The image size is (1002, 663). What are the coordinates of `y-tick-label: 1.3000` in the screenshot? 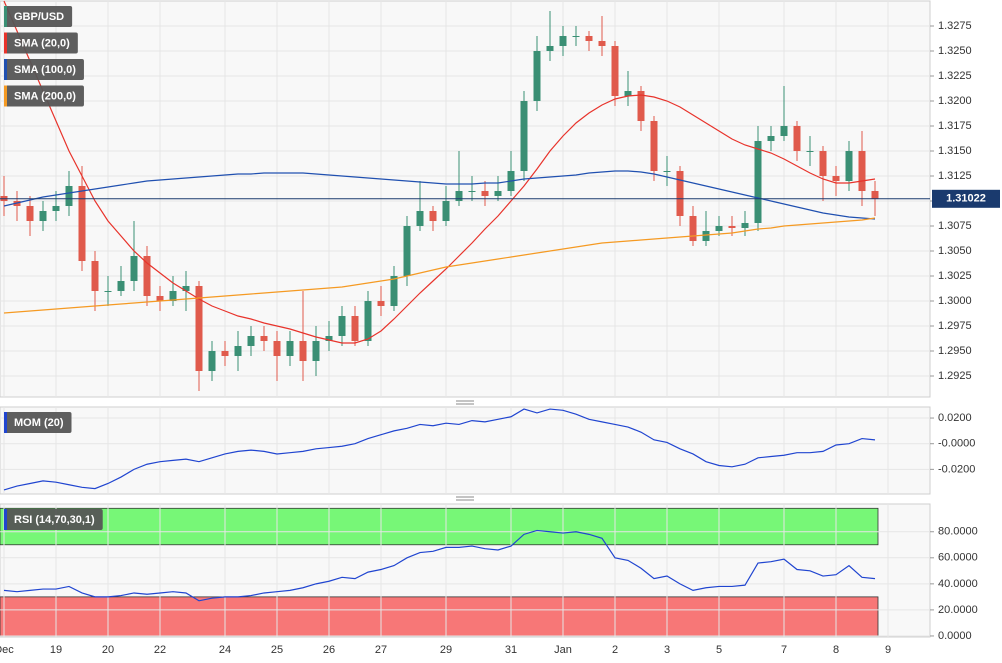 It's located at (955, 301).